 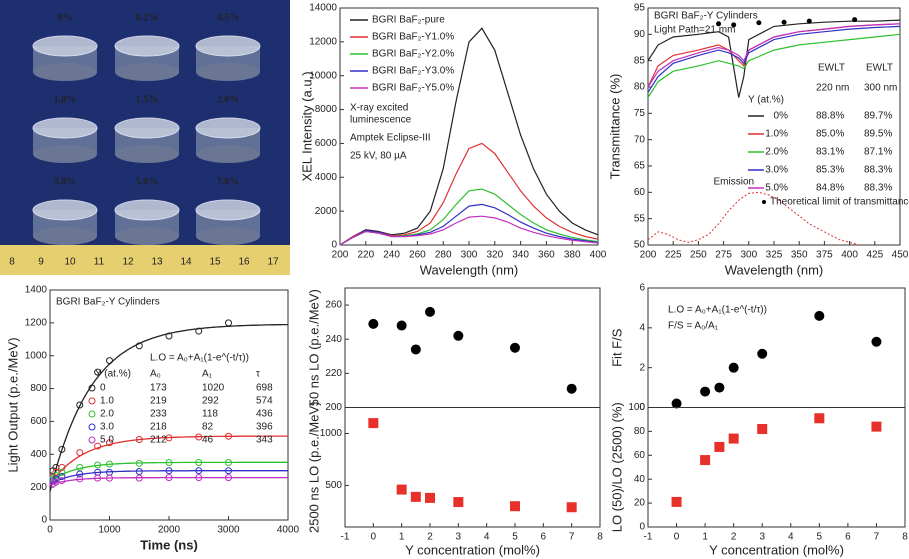 I want to click on y-tick-label: 500, so click(x=333, y=485).